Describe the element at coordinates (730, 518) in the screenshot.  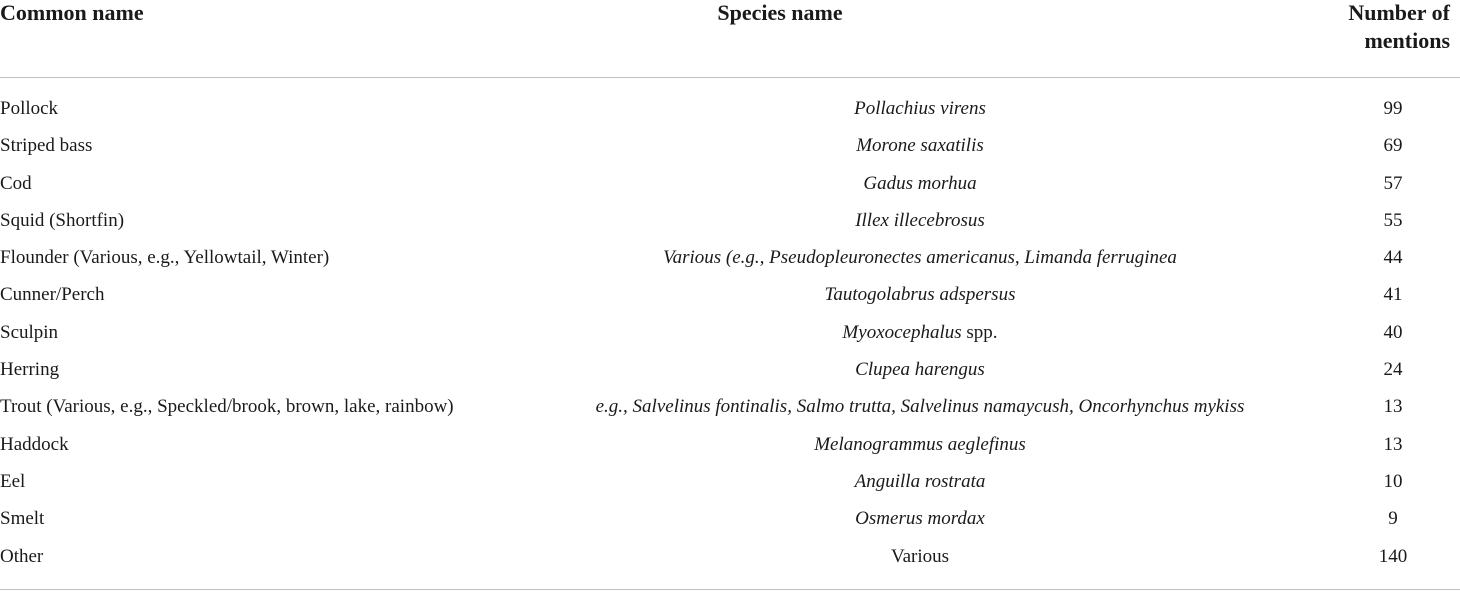
I see `table-row: Smelt Osmerus mordax 9` at that location.